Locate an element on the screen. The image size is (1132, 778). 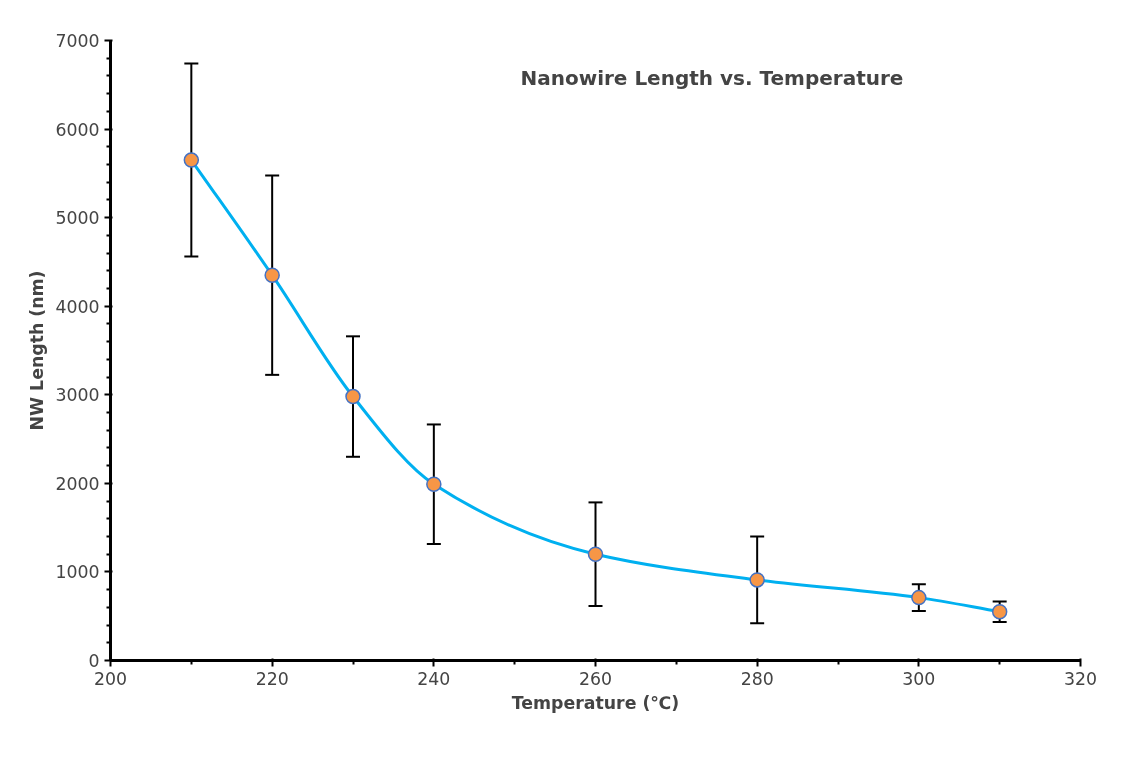
x-tick-label: 220 is located at coordinates (272, 678).